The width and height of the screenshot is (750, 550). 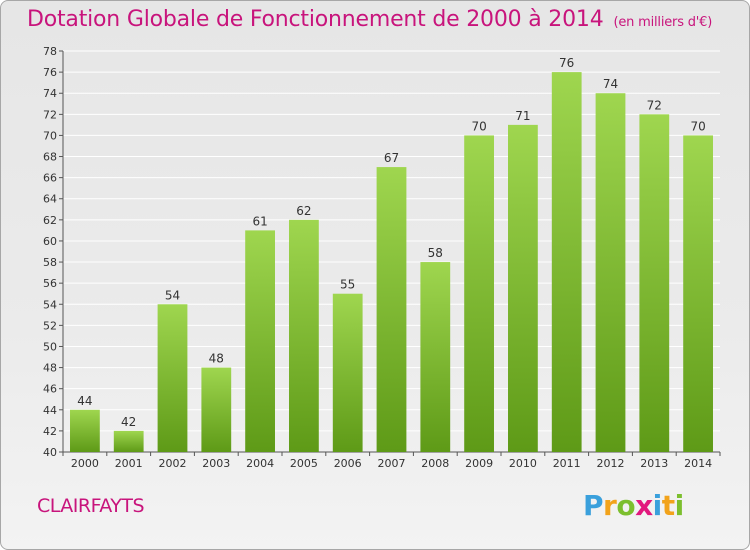 I want to click on x-tick-label: 2009, so click(x=479, y=463).